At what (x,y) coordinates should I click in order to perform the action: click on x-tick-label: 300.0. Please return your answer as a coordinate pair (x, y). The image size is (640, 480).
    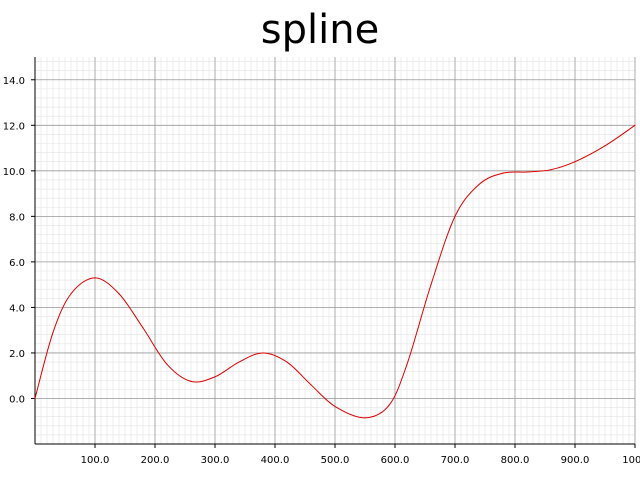
    Looking at the image, I should click on (215, 460).